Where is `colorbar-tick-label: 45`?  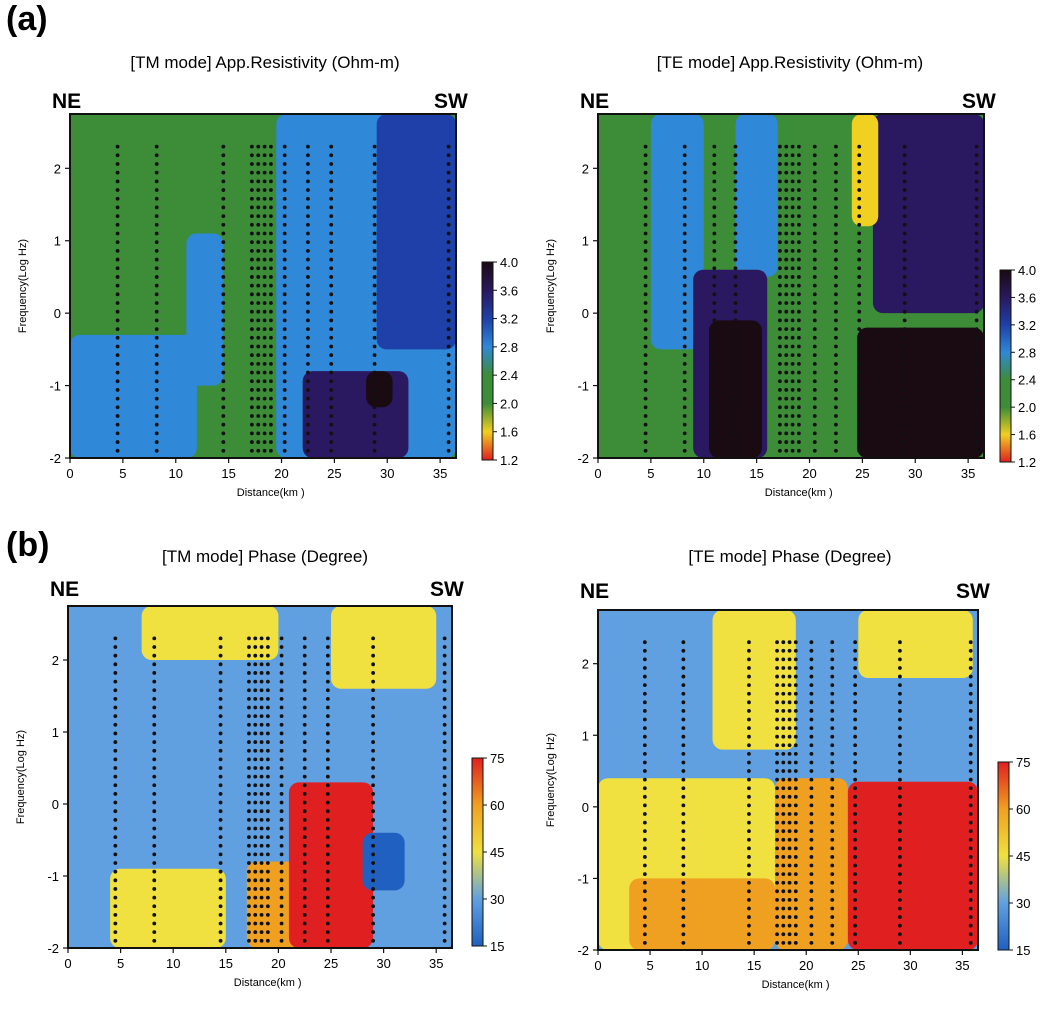 colorbar-tick-label: 45 is located at coordinates (497, 852).